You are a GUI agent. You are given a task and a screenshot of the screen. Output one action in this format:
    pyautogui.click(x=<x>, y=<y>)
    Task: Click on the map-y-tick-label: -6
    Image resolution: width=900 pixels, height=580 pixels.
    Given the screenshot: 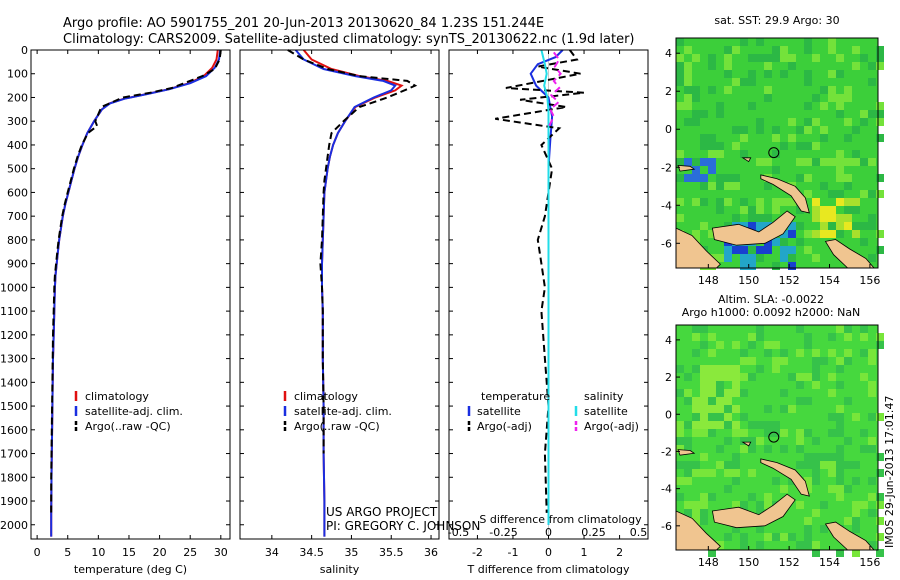 What is the action you would take?
    pyautogui.click(x=666, y=526)
    